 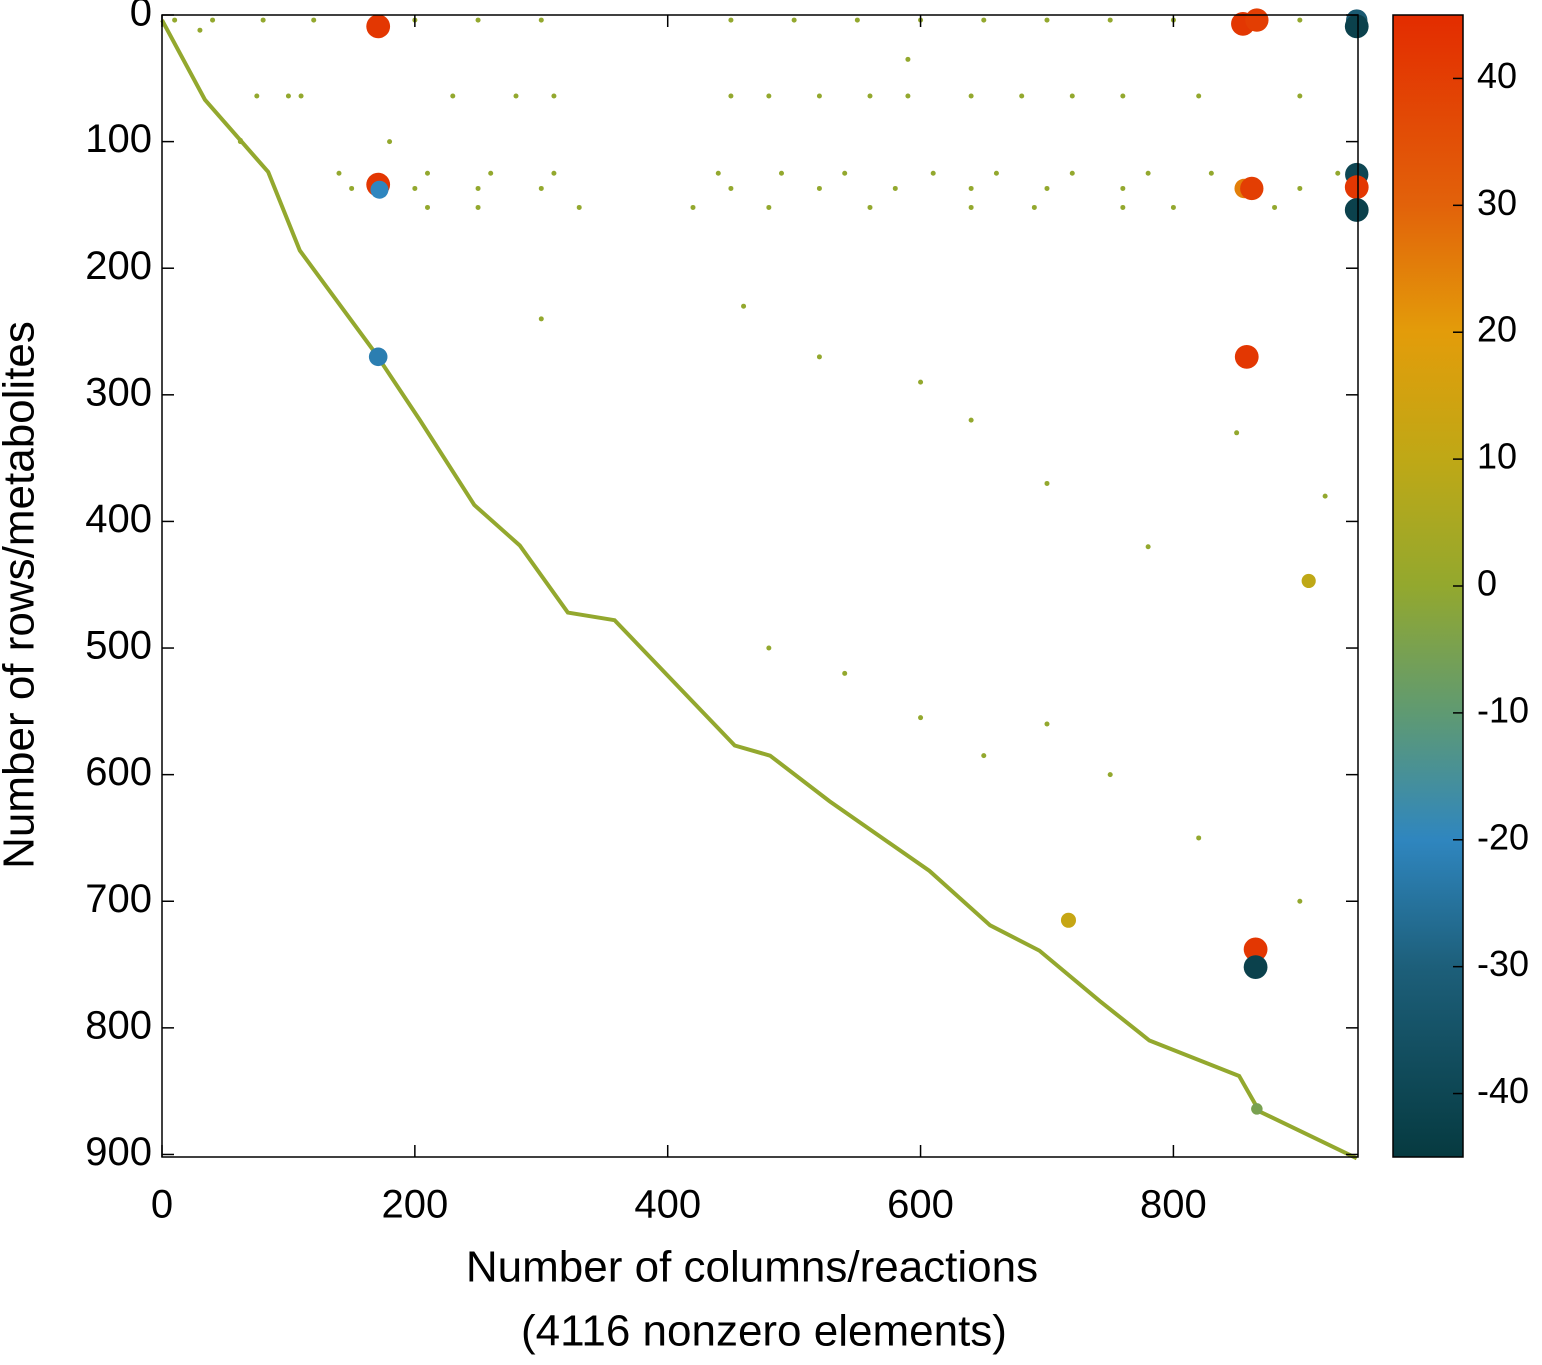 What do you see at coordinates (118, 1152) in the screenshot?
I see `y-tick-label: 900` at bounding box center [118, 1152].